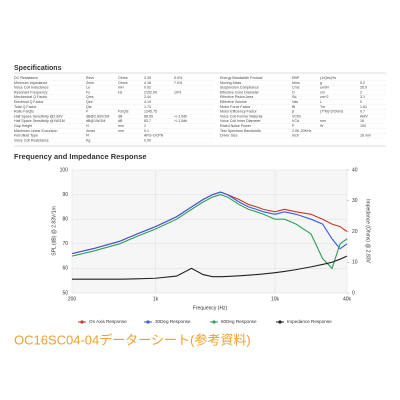 This screenshot has width=400, height=400. I want to click on spec-cell: 0.02, so click(147, 88).